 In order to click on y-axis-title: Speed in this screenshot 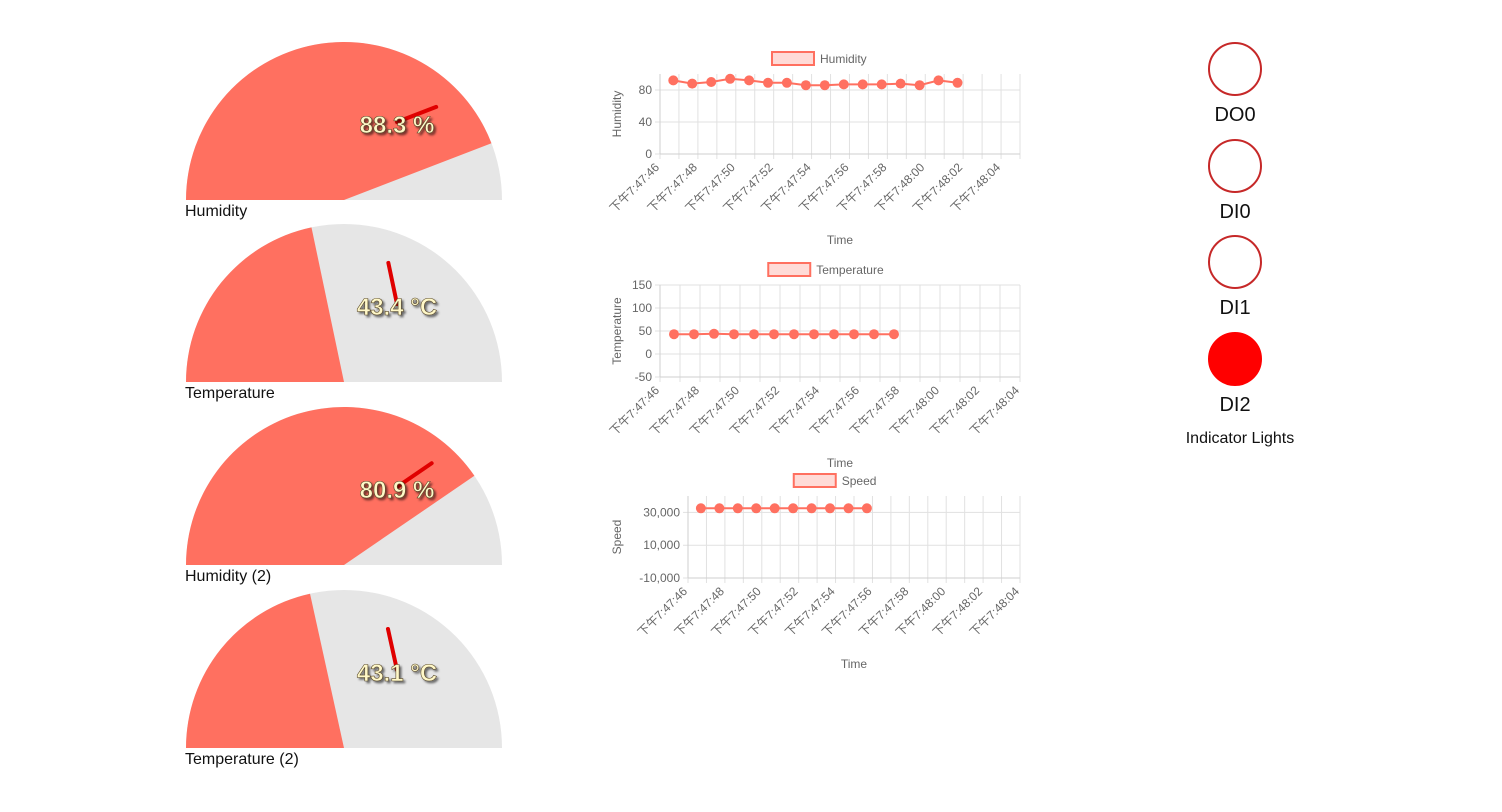, I will do `click(617, 537)`.